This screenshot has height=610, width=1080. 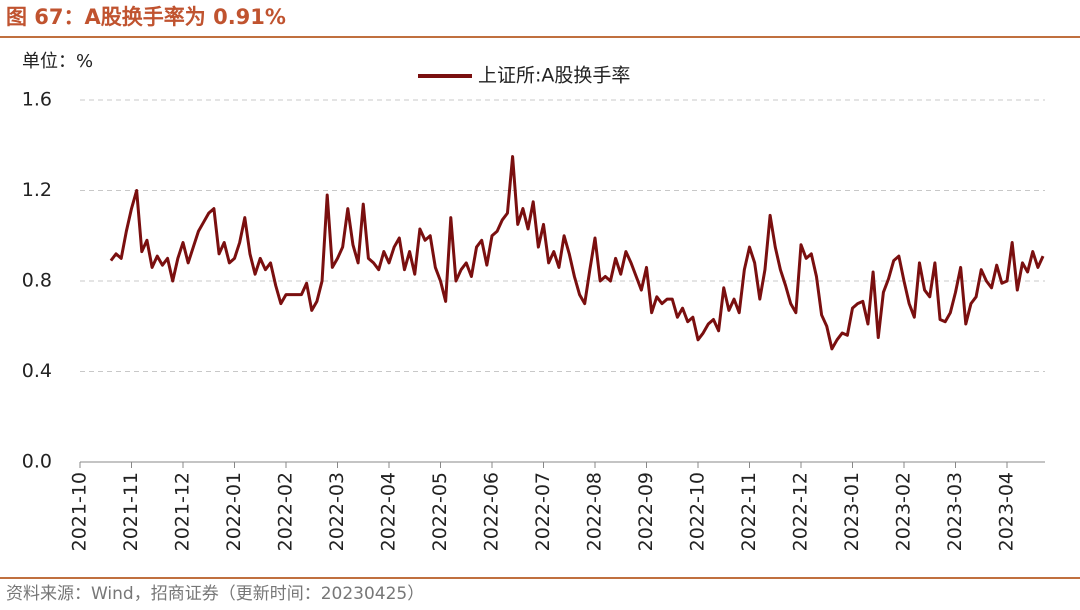 What do you see at coordinates (749, 511) in the screenshot?
I see `x-tick-label: 2022-11` at bounding box center [749, 511].